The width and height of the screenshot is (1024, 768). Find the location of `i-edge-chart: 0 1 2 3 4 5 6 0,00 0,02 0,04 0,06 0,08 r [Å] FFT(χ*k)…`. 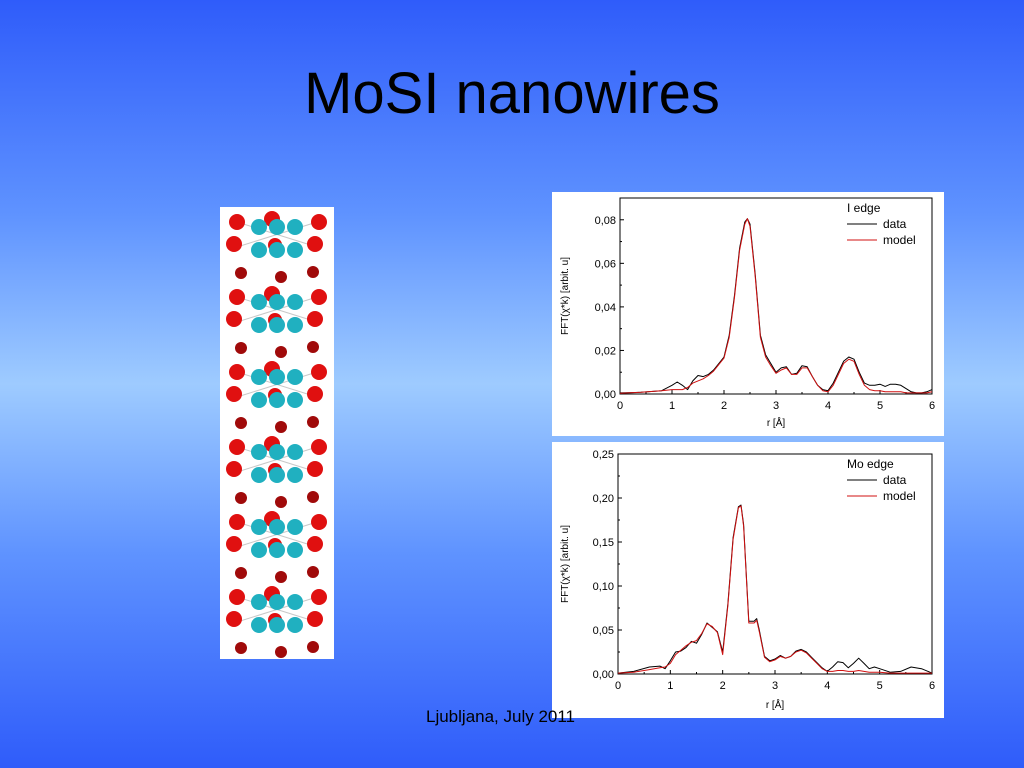

i-edge-chart: 0 1 2 3 4 5 6 0,00 0,02 0,04 0,06 0,08 r [Å] FFT(χ*k)… is located at coordinates (748, 314).